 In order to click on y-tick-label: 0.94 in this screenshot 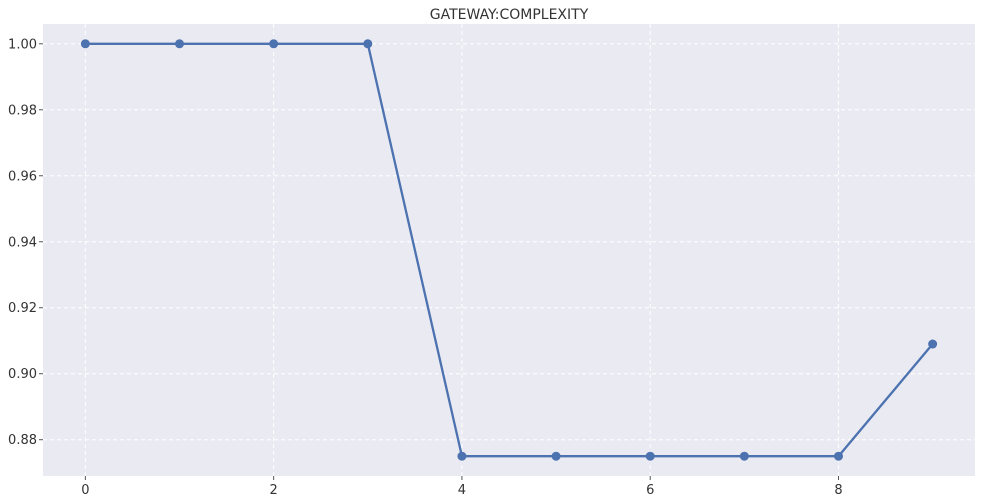, I will do `click(22, 242)`.